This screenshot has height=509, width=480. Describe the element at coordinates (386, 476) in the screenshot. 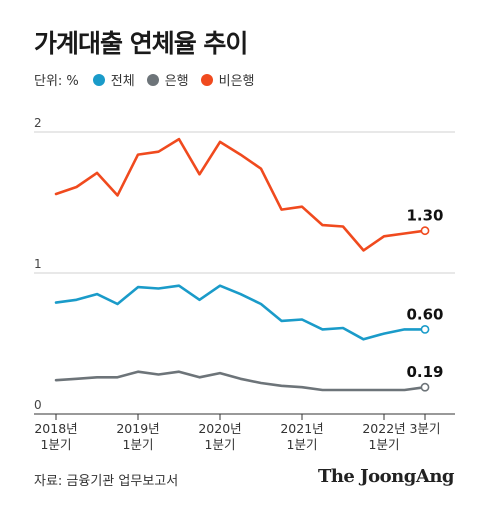

I see `brand-logo: The JoongAng` at that location.